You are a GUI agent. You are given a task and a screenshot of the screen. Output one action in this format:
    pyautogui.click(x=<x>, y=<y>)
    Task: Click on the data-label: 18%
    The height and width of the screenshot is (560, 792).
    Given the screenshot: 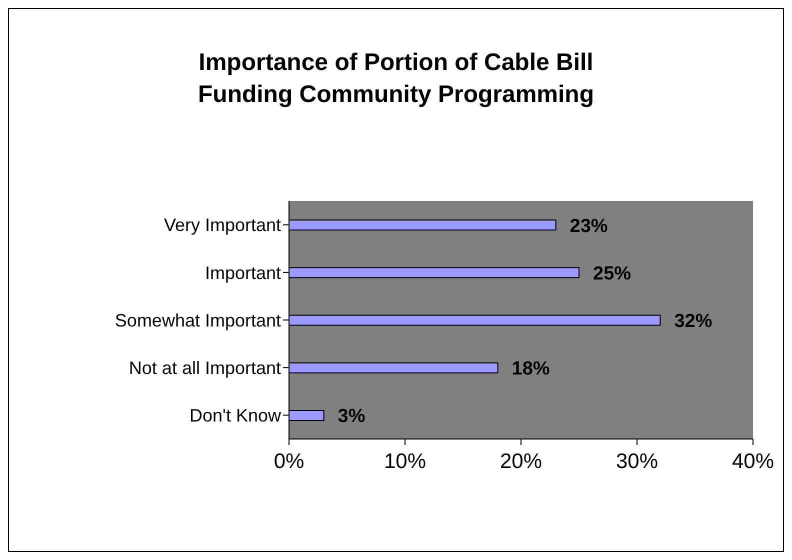 What is the action you would take?
    pyautogui.click(x=531, y=369)
    